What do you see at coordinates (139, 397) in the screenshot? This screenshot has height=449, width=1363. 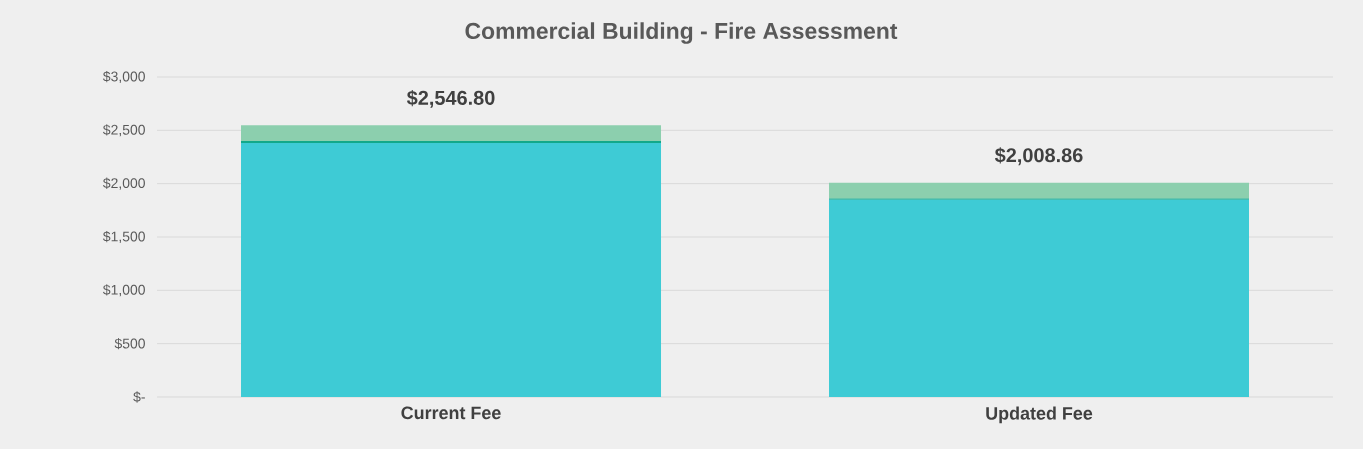 I see `y-tick-label: $-` at bounding box center [139, 397].